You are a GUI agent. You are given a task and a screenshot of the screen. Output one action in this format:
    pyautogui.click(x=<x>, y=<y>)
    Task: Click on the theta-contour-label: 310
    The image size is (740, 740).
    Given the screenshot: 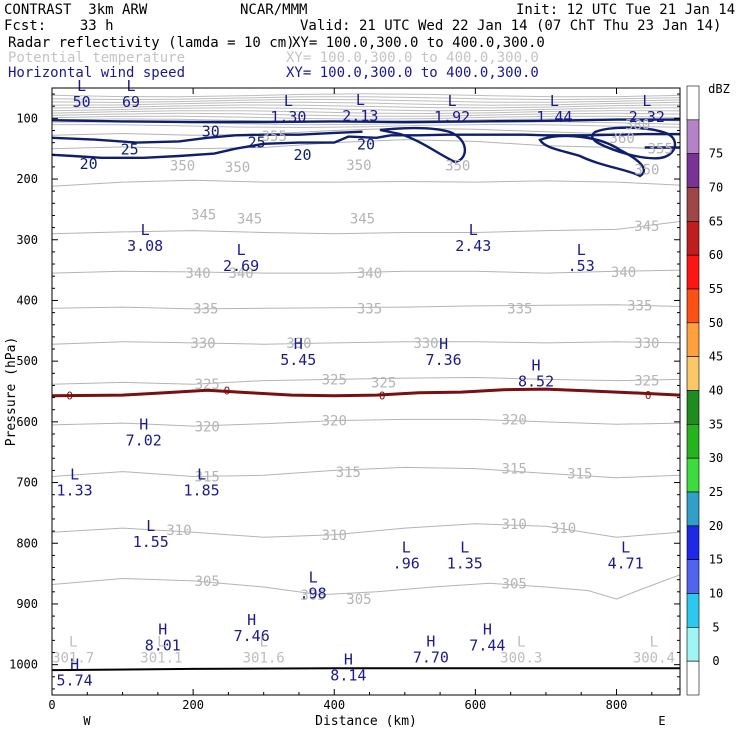 What is the action you would take?
    pyautogui.click(x=514, y=525)
    